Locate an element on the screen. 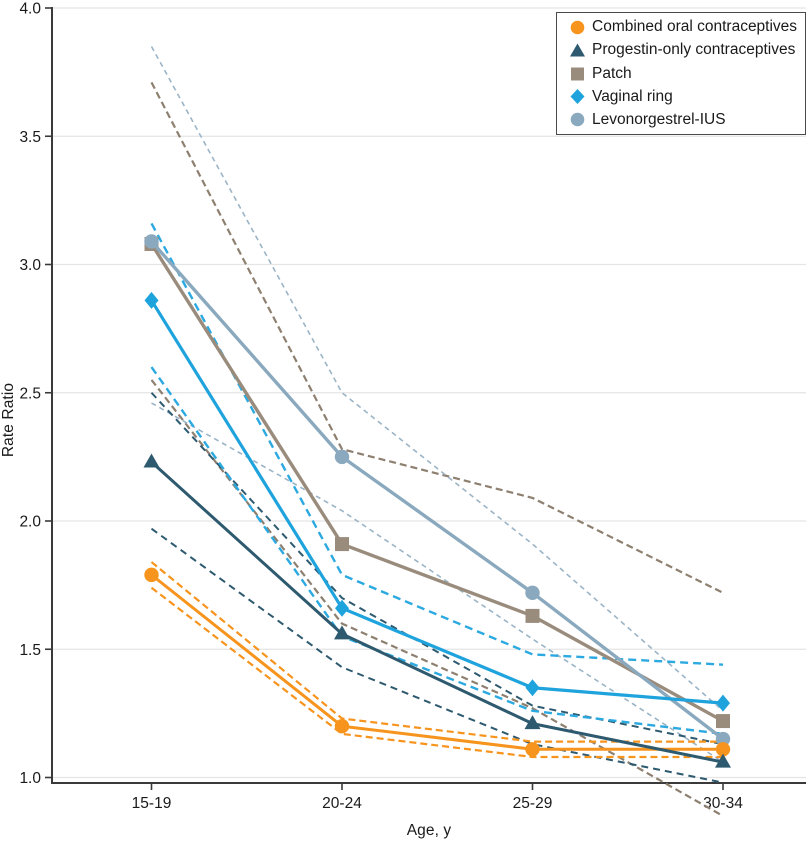  legend-label: Patch is located at coordinates (612, 73).